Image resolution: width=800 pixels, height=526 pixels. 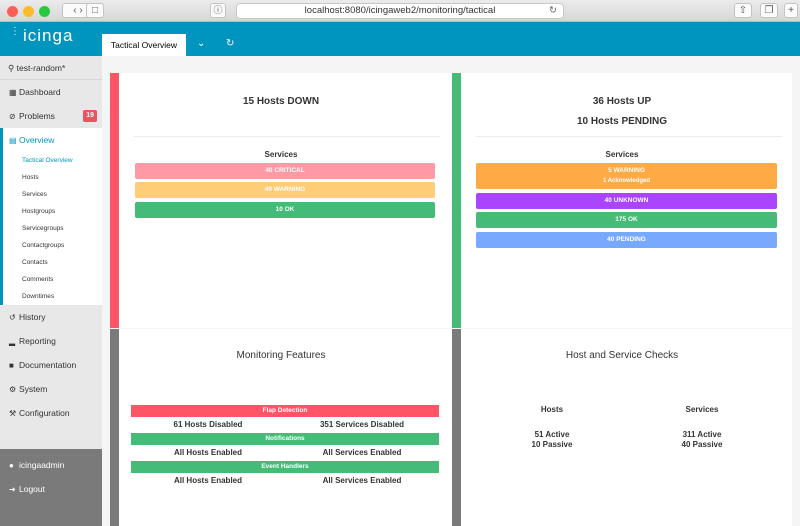 What do you see at coordinates (51, 389) in the screenshot?
I see `sidebar-item-system: ⚙ System` at bounding box center [51, 389].